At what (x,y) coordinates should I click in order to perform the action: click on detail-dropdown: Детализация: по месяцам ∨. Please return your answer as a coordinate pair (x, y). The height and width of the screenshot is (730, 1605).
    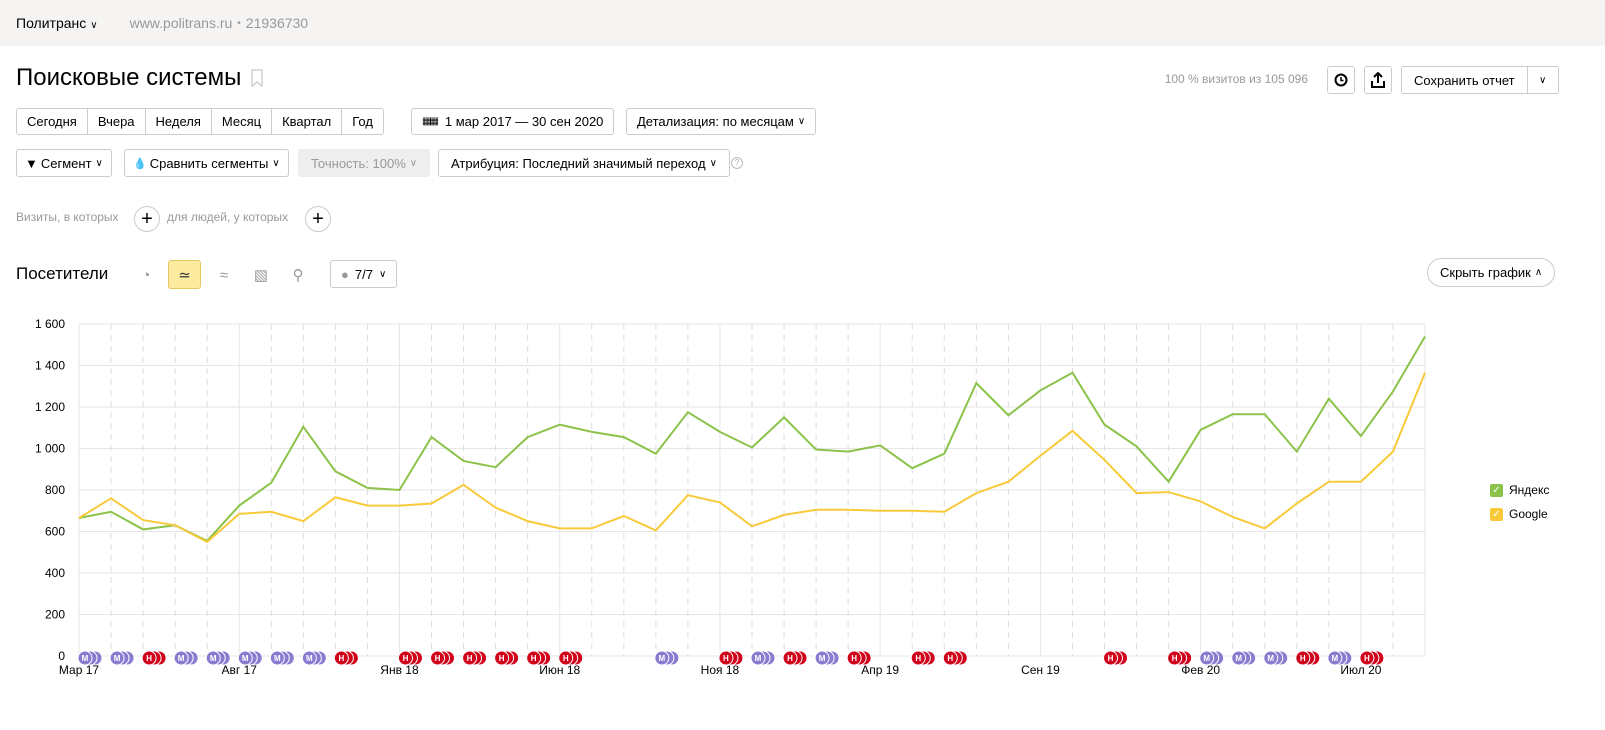
    Looking at the image, I should click on (721, 121).